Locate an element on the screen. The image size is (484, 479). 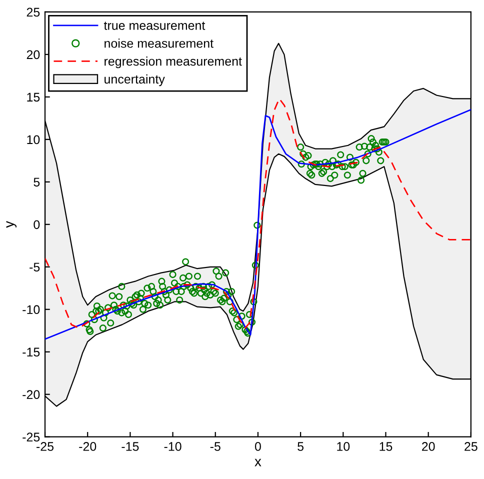
y-tick-label: 10 is located at coordinates (33, 139).